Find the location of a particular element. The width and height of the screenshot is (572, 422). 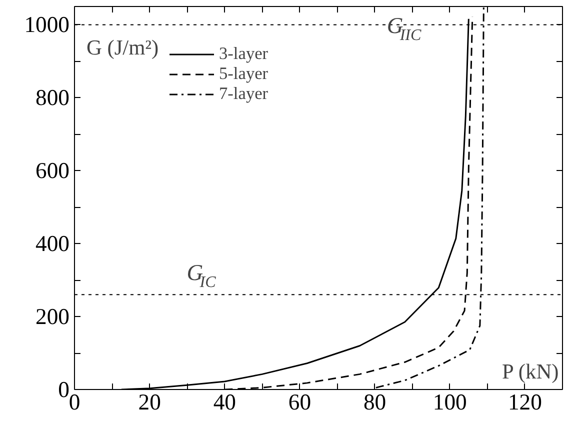

y-axis-title: G (J/m²) is located at coordinates (122, 48).